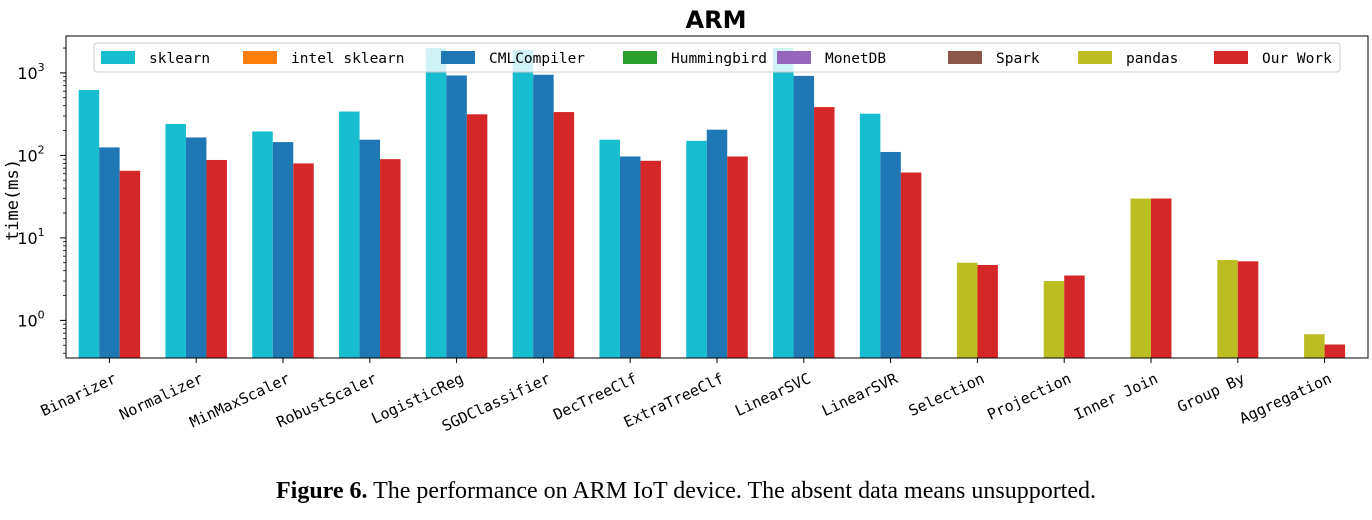  What do you see at coordinates (78, 394) in the screenshot?
I see `x-tick-label-0: Binarizer` at bounding box center [78, 394].